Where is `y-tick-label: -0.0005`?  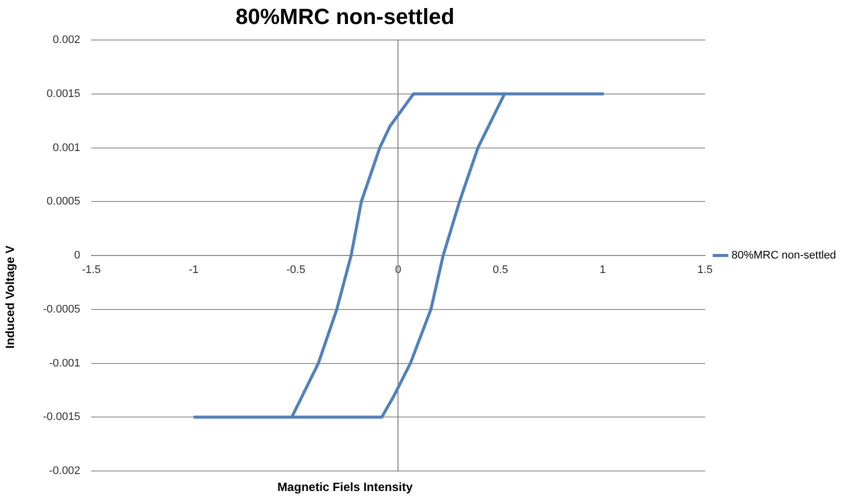 y-tick-label: -0.0005 is located at coordinates (61, 309).